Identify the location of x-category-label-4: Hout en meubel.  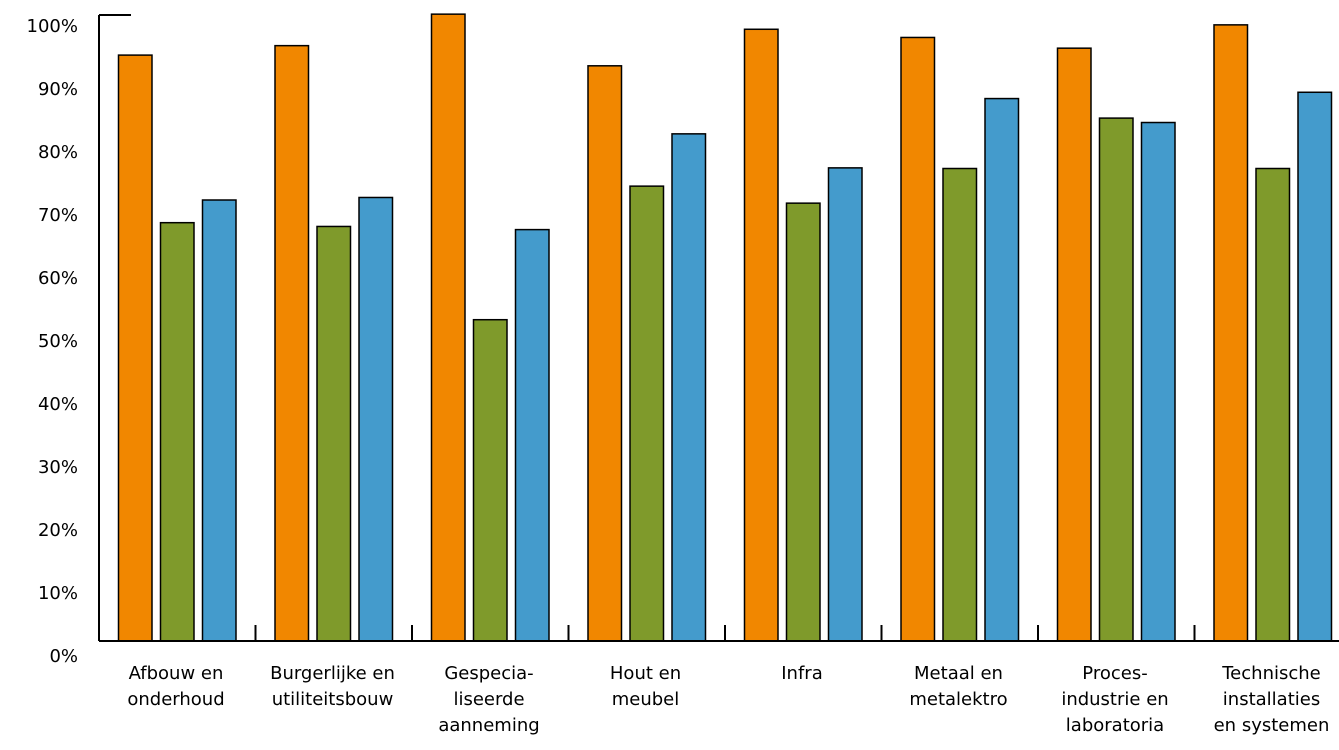
(645, 686).